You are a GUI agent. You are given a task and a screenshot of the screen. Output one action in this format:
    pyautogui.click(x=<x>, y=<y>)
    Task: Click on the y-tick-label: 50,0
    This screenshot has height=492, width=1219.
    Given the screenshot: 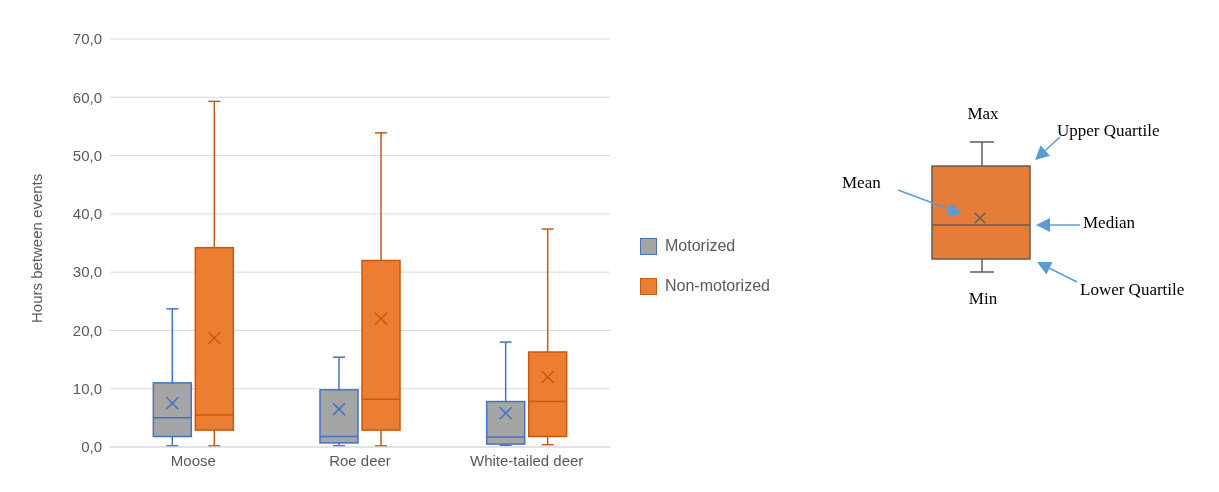 What is the action you would take?
    pyautogui.click(x=87, y=155)
    